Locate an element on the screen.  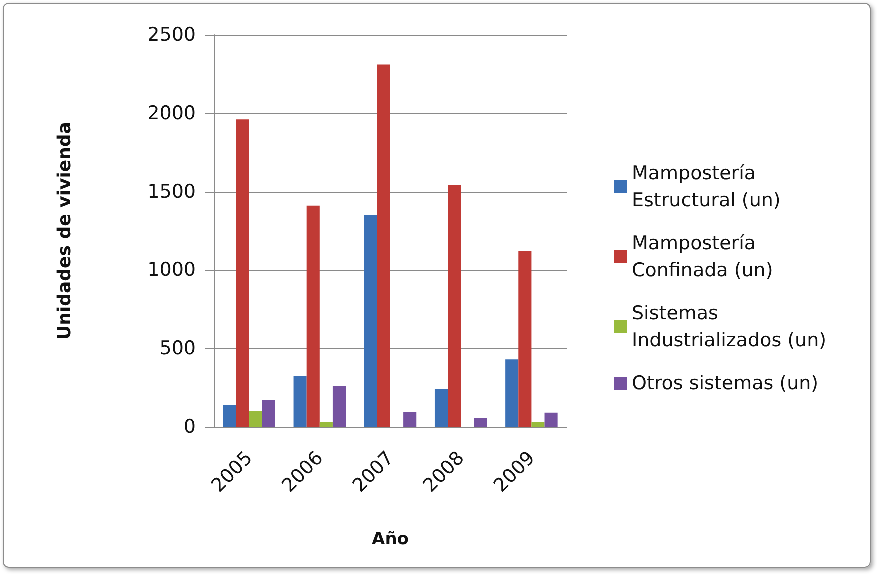
y-tick-label: 1000 is located at coordinates (172, 270).